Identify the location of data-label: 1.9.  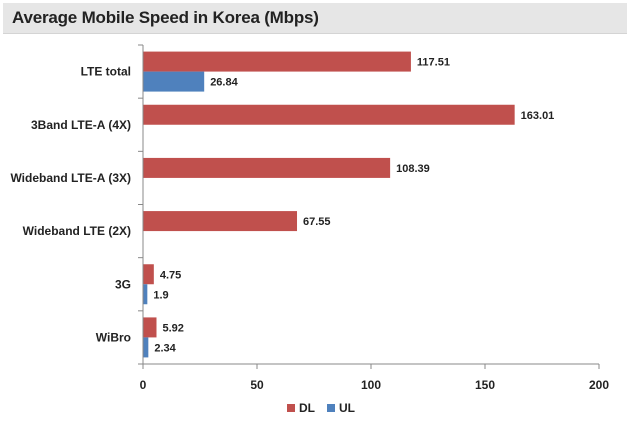
(160, 295).